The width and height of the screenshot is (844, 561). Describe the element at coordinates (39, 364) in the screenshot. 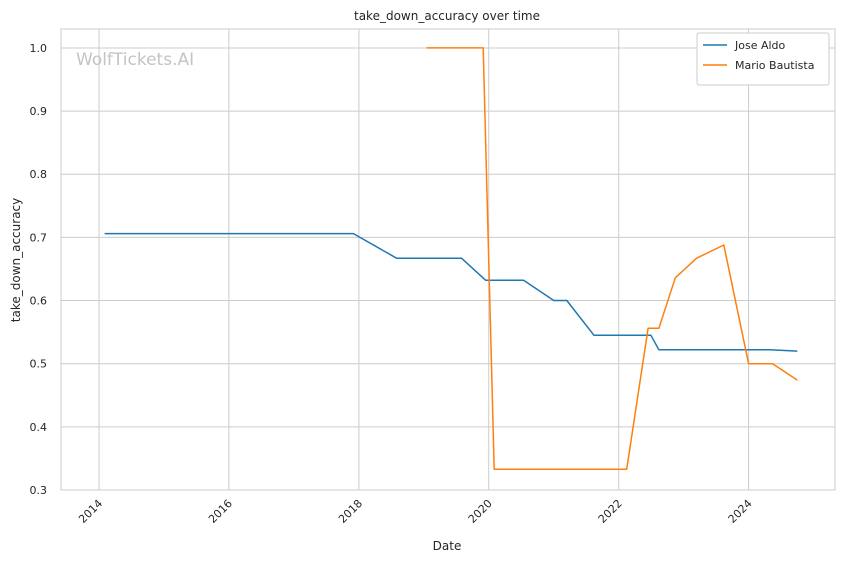

I see `y-tick-label: 0.5` at that location.